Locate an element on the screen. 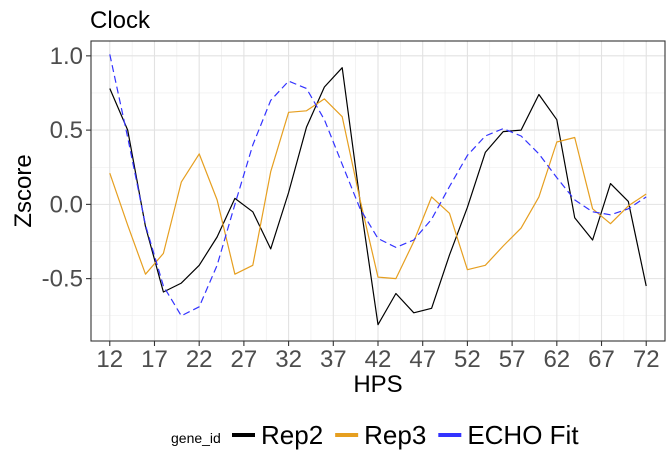  legend-item-rep2: Rep2 is located at coordinates (277, 435).